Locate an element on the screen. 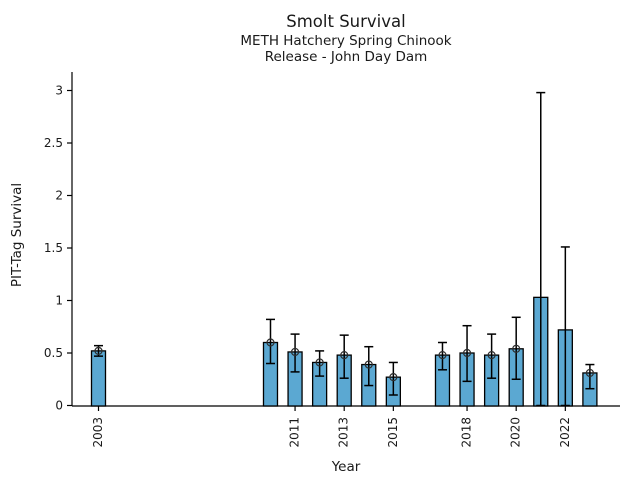  y-tick-label: 1 is located at coordinates (59, 301).